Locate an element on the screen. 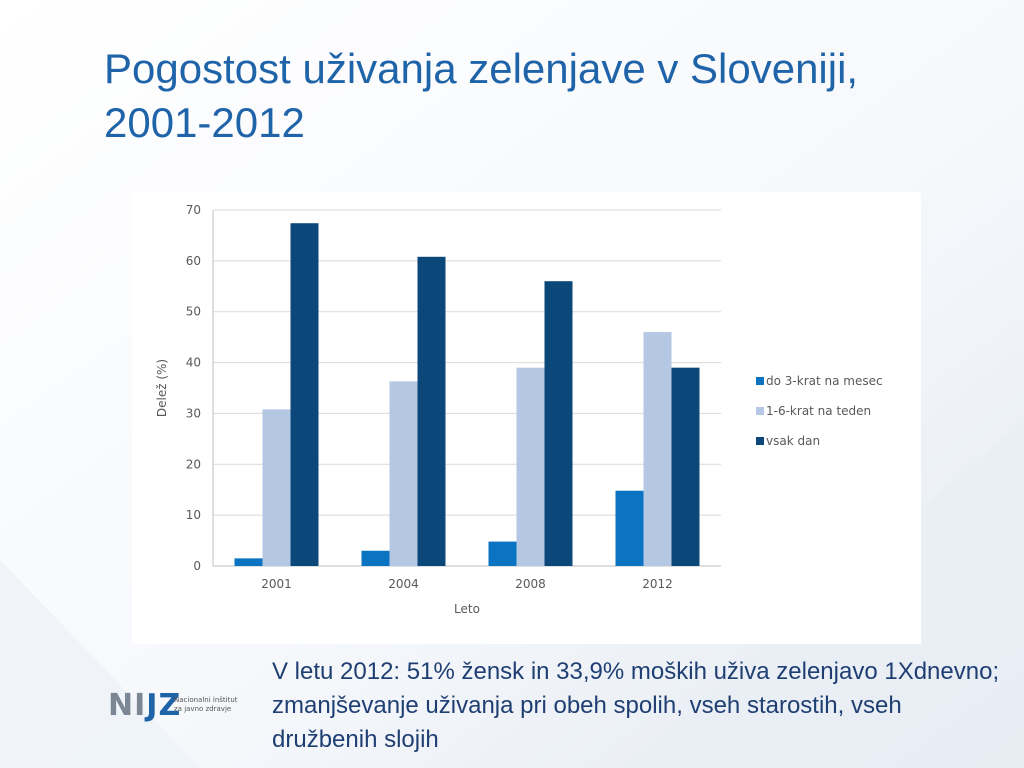 This screenshot has height=768, width=1024. logo-subtitle: Nacionalni inštitut za javno zdravje is located at coordinates (224, 705).